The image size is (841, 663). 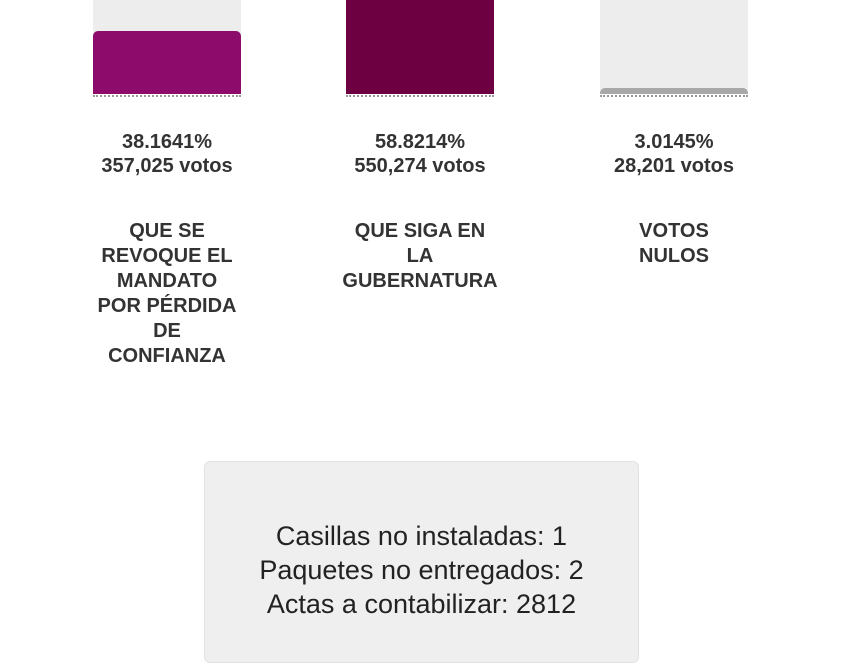 I want to click on category-label-line: VOTOS, so click(x=674, y=231).